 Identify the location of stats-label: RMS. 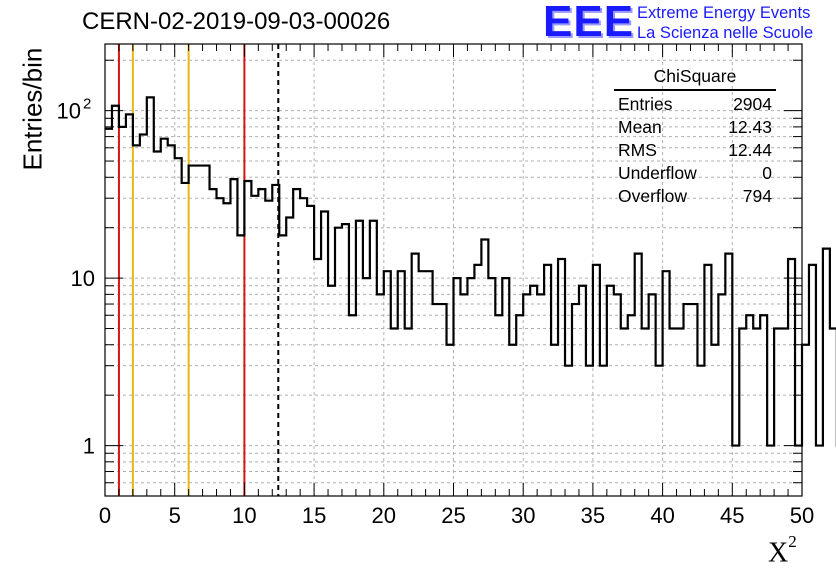
(637, 150).